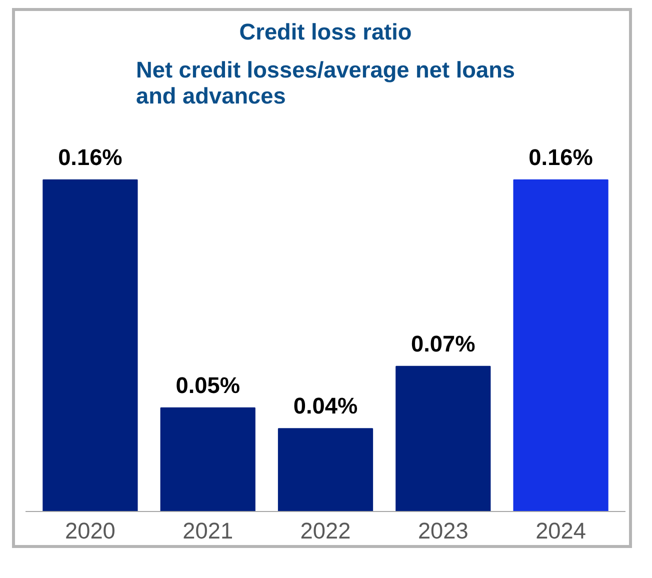  Describe the element at coordinates (443, 531) in the screenshot. I see `x-tick-label: 2023` at that location.